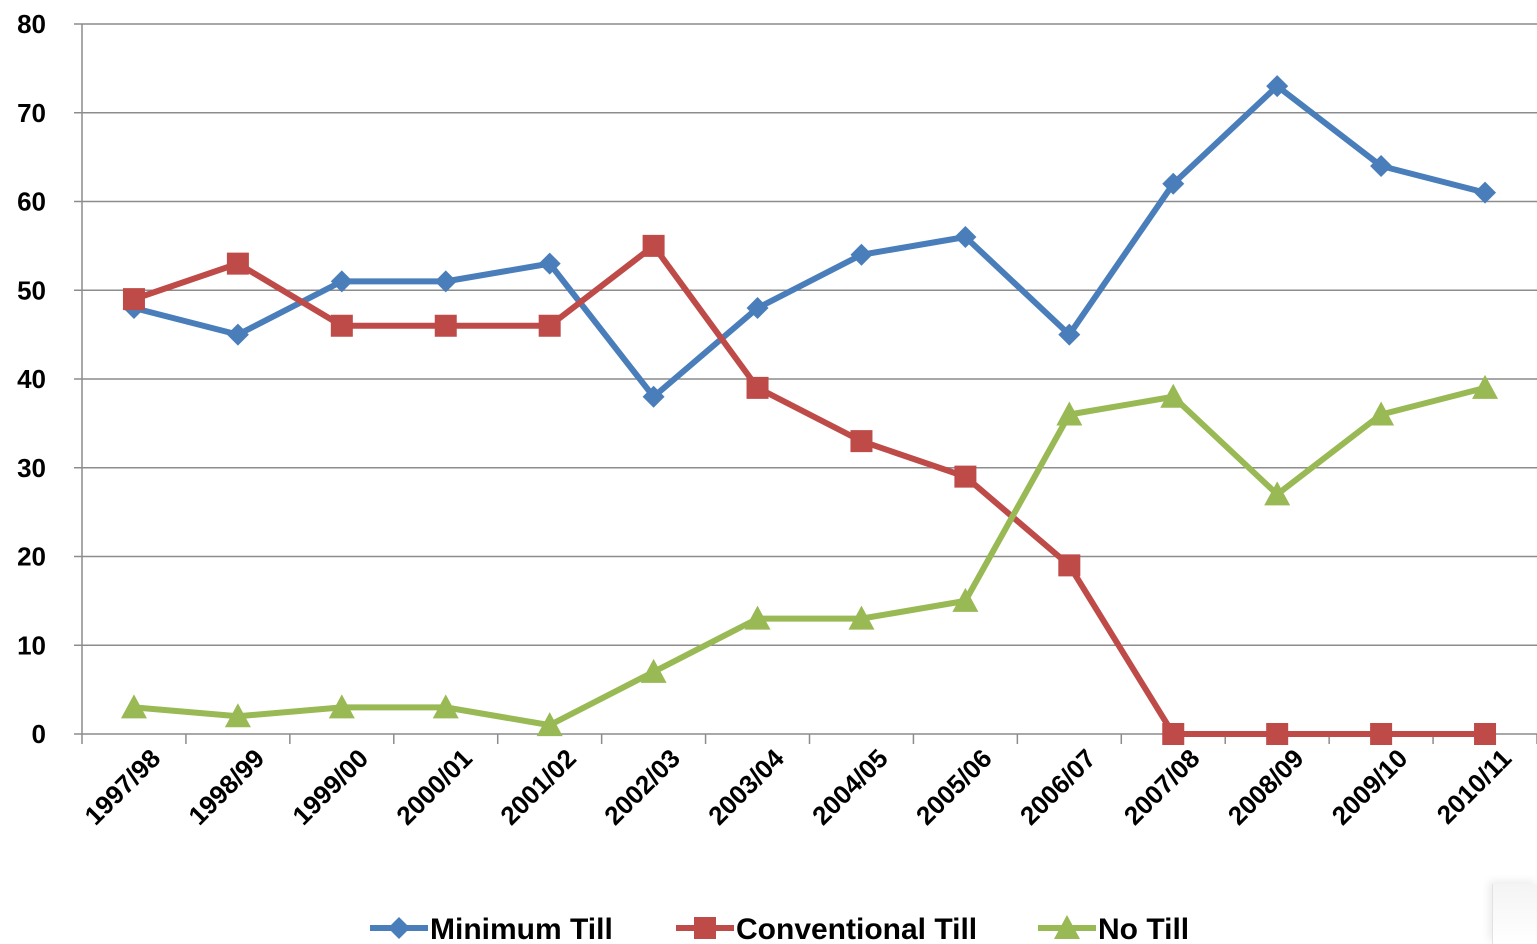  Describe the element at coordinates (39, 734) in the screenshot. I see `y-tick-label: 0` at that location.